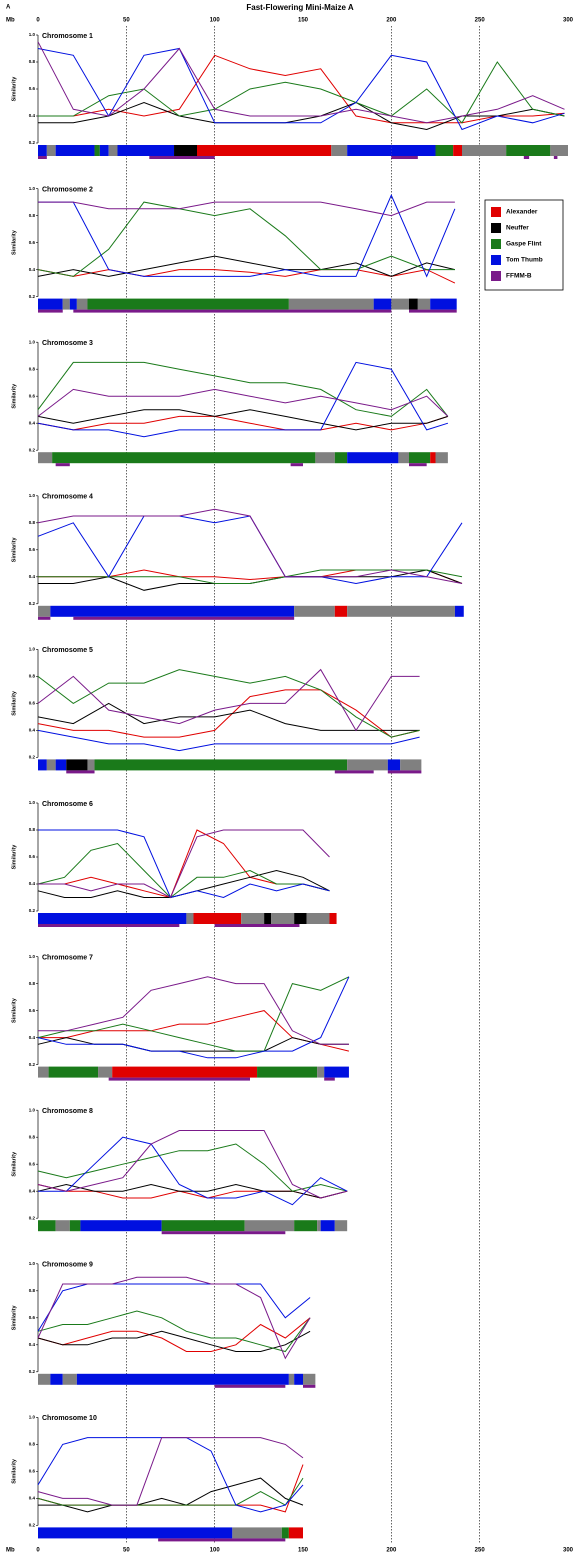 Image resolution: width=581 pixels, height=1559 pixels. I want to click on chromosome-title: Chromosome 3, so click(67, 343).